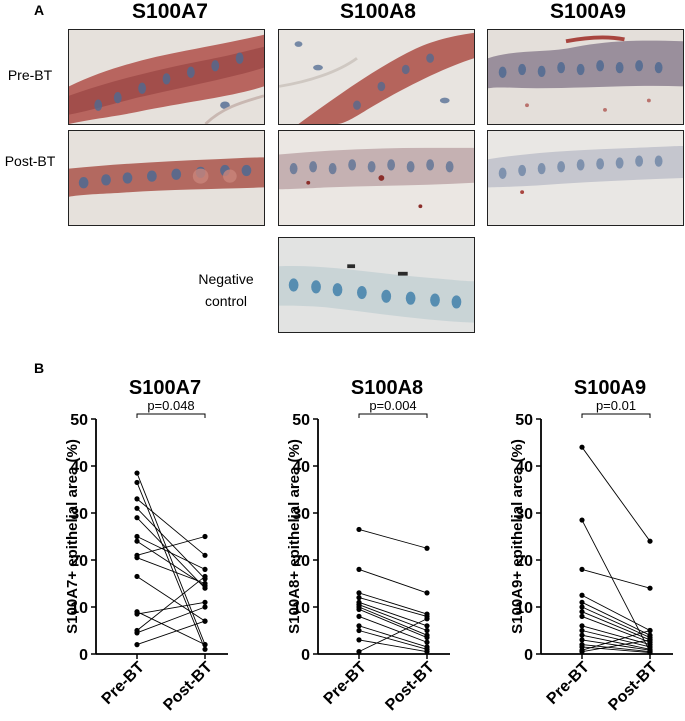 This screenshot has height=721, width=685. Describe the element at coordinates (387, 388) in the screenshot. I see `chart-1-title: S100A8` at that location.